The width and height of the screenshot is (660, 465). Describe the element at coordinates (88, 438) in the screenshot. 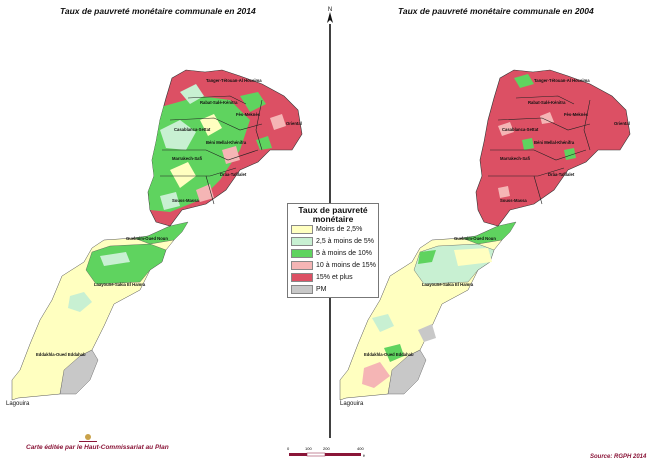

I see `hcp-logo-icon` at that location.